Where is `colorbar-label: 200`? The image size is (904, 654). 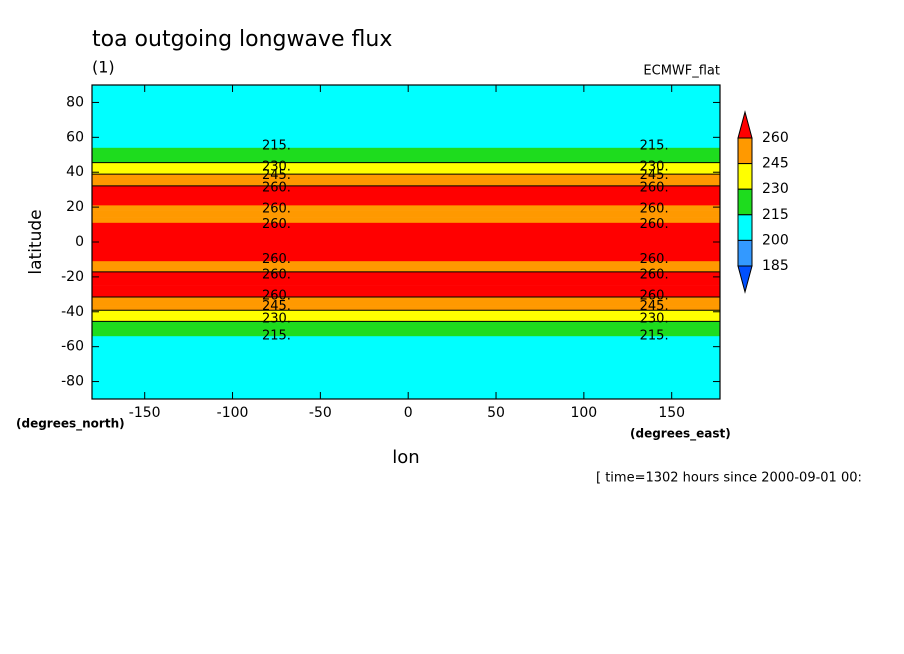 colorbar-label: 200 is located at coordinates (775, 240).